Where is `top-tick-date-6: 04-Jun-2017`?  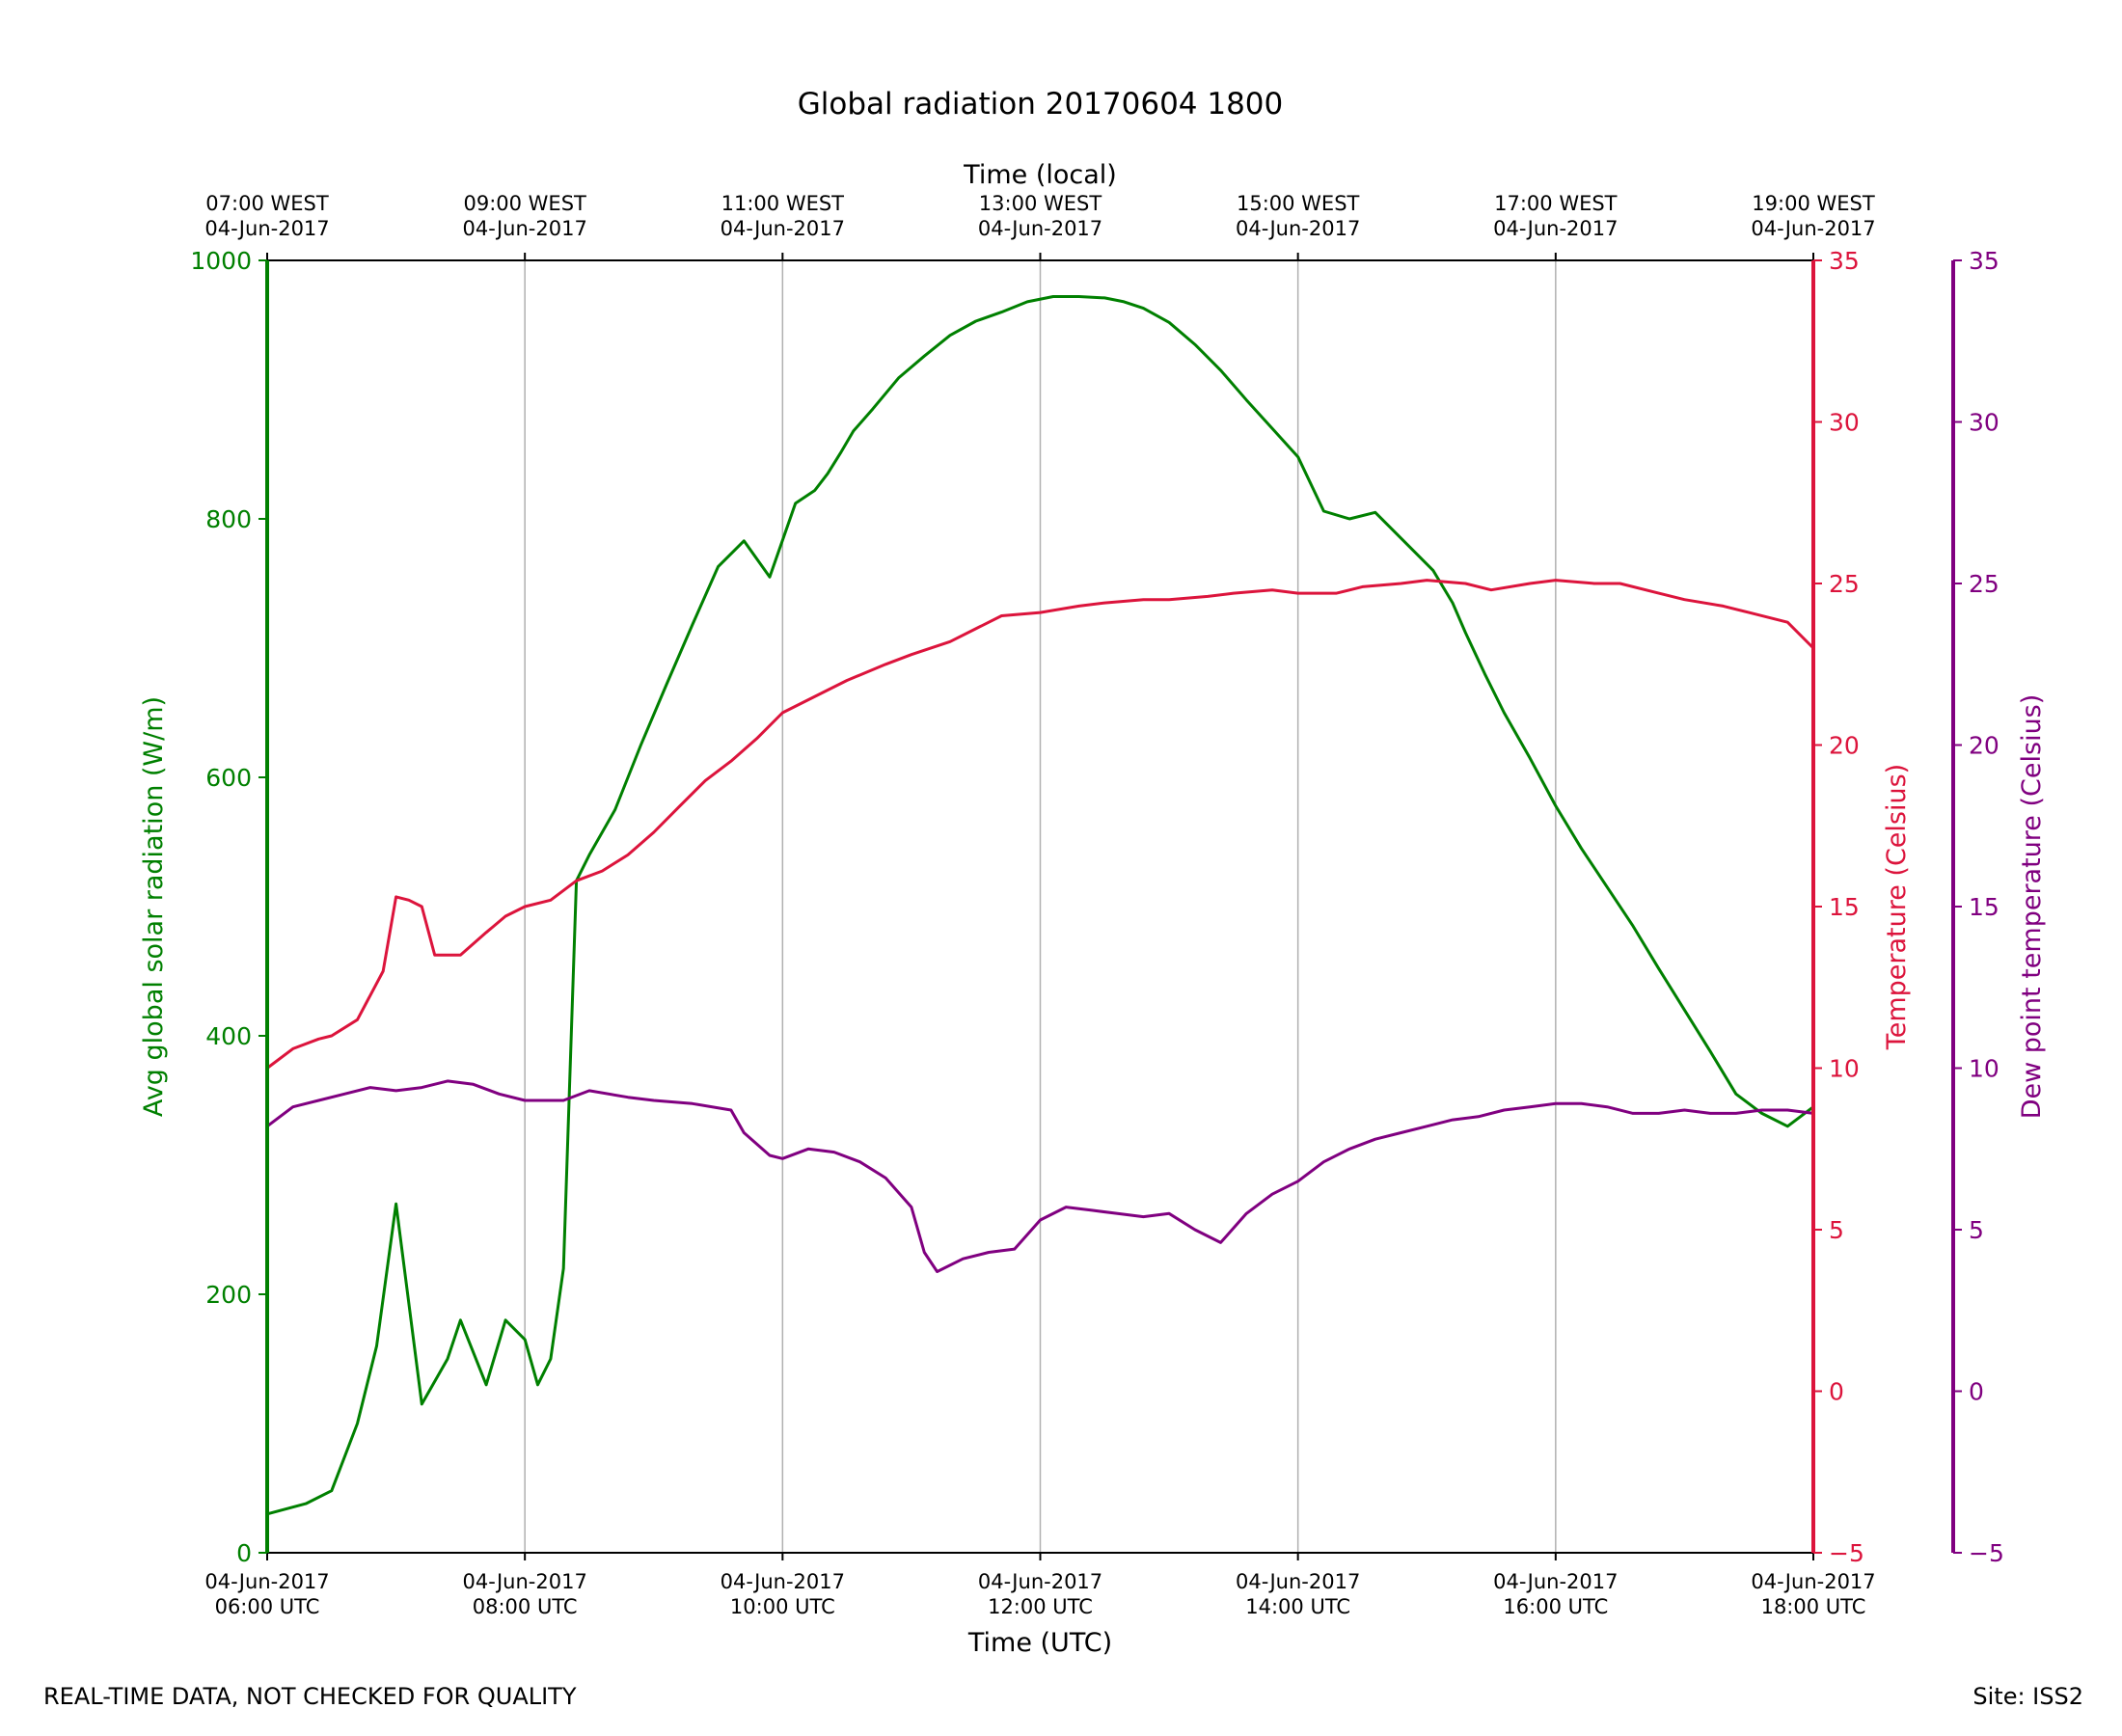
top-tick-date-6: 04-Jun-2017 is located at coordinates (1813, 228).